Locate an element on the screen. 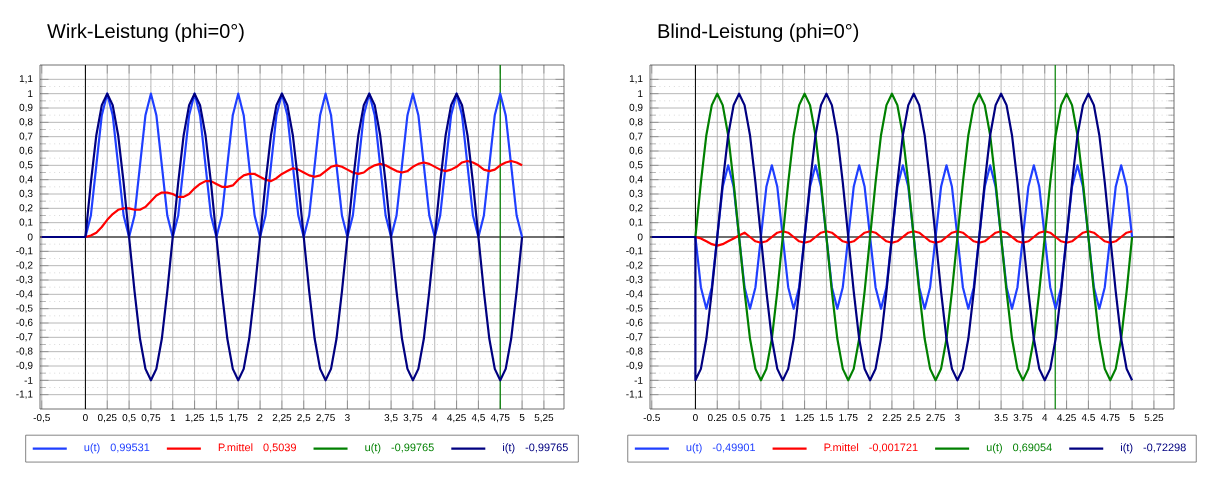  x-tick-label: 3,75 is located at coordinates (413, 418).